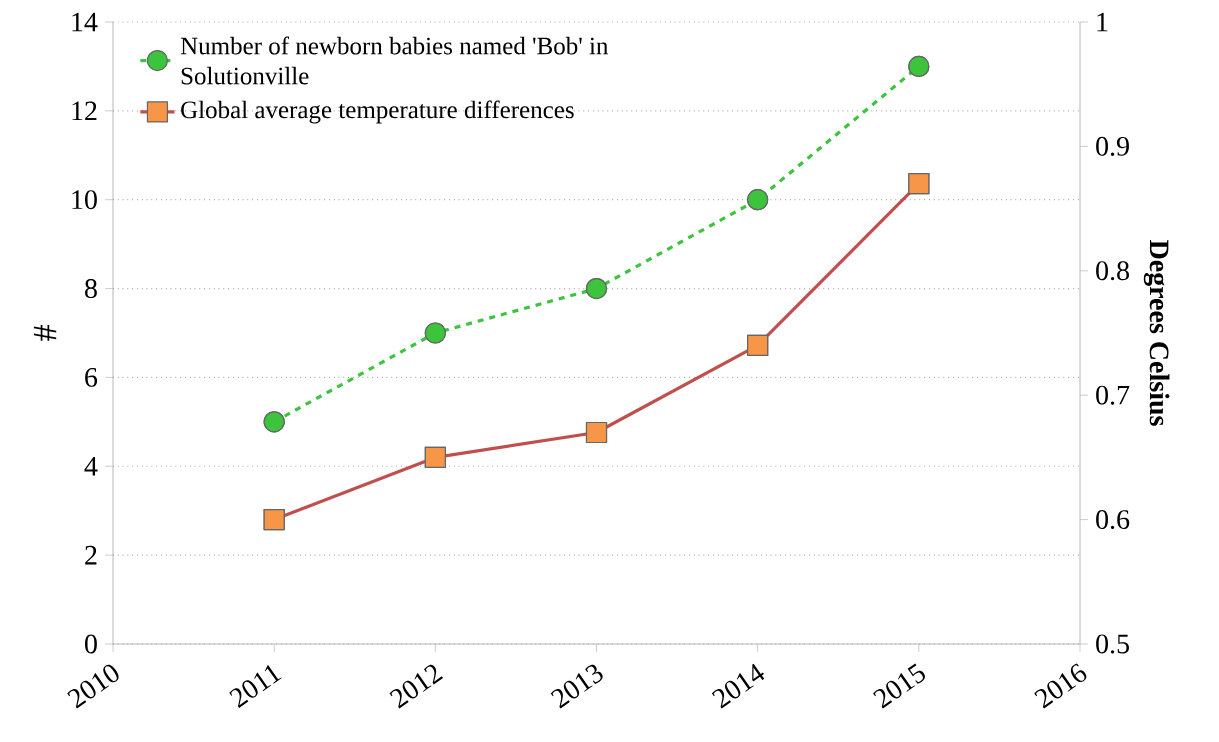 The width and height of the screenshot is (1219, 742). I want to click on y-axis-title: #, so click(45, 333).